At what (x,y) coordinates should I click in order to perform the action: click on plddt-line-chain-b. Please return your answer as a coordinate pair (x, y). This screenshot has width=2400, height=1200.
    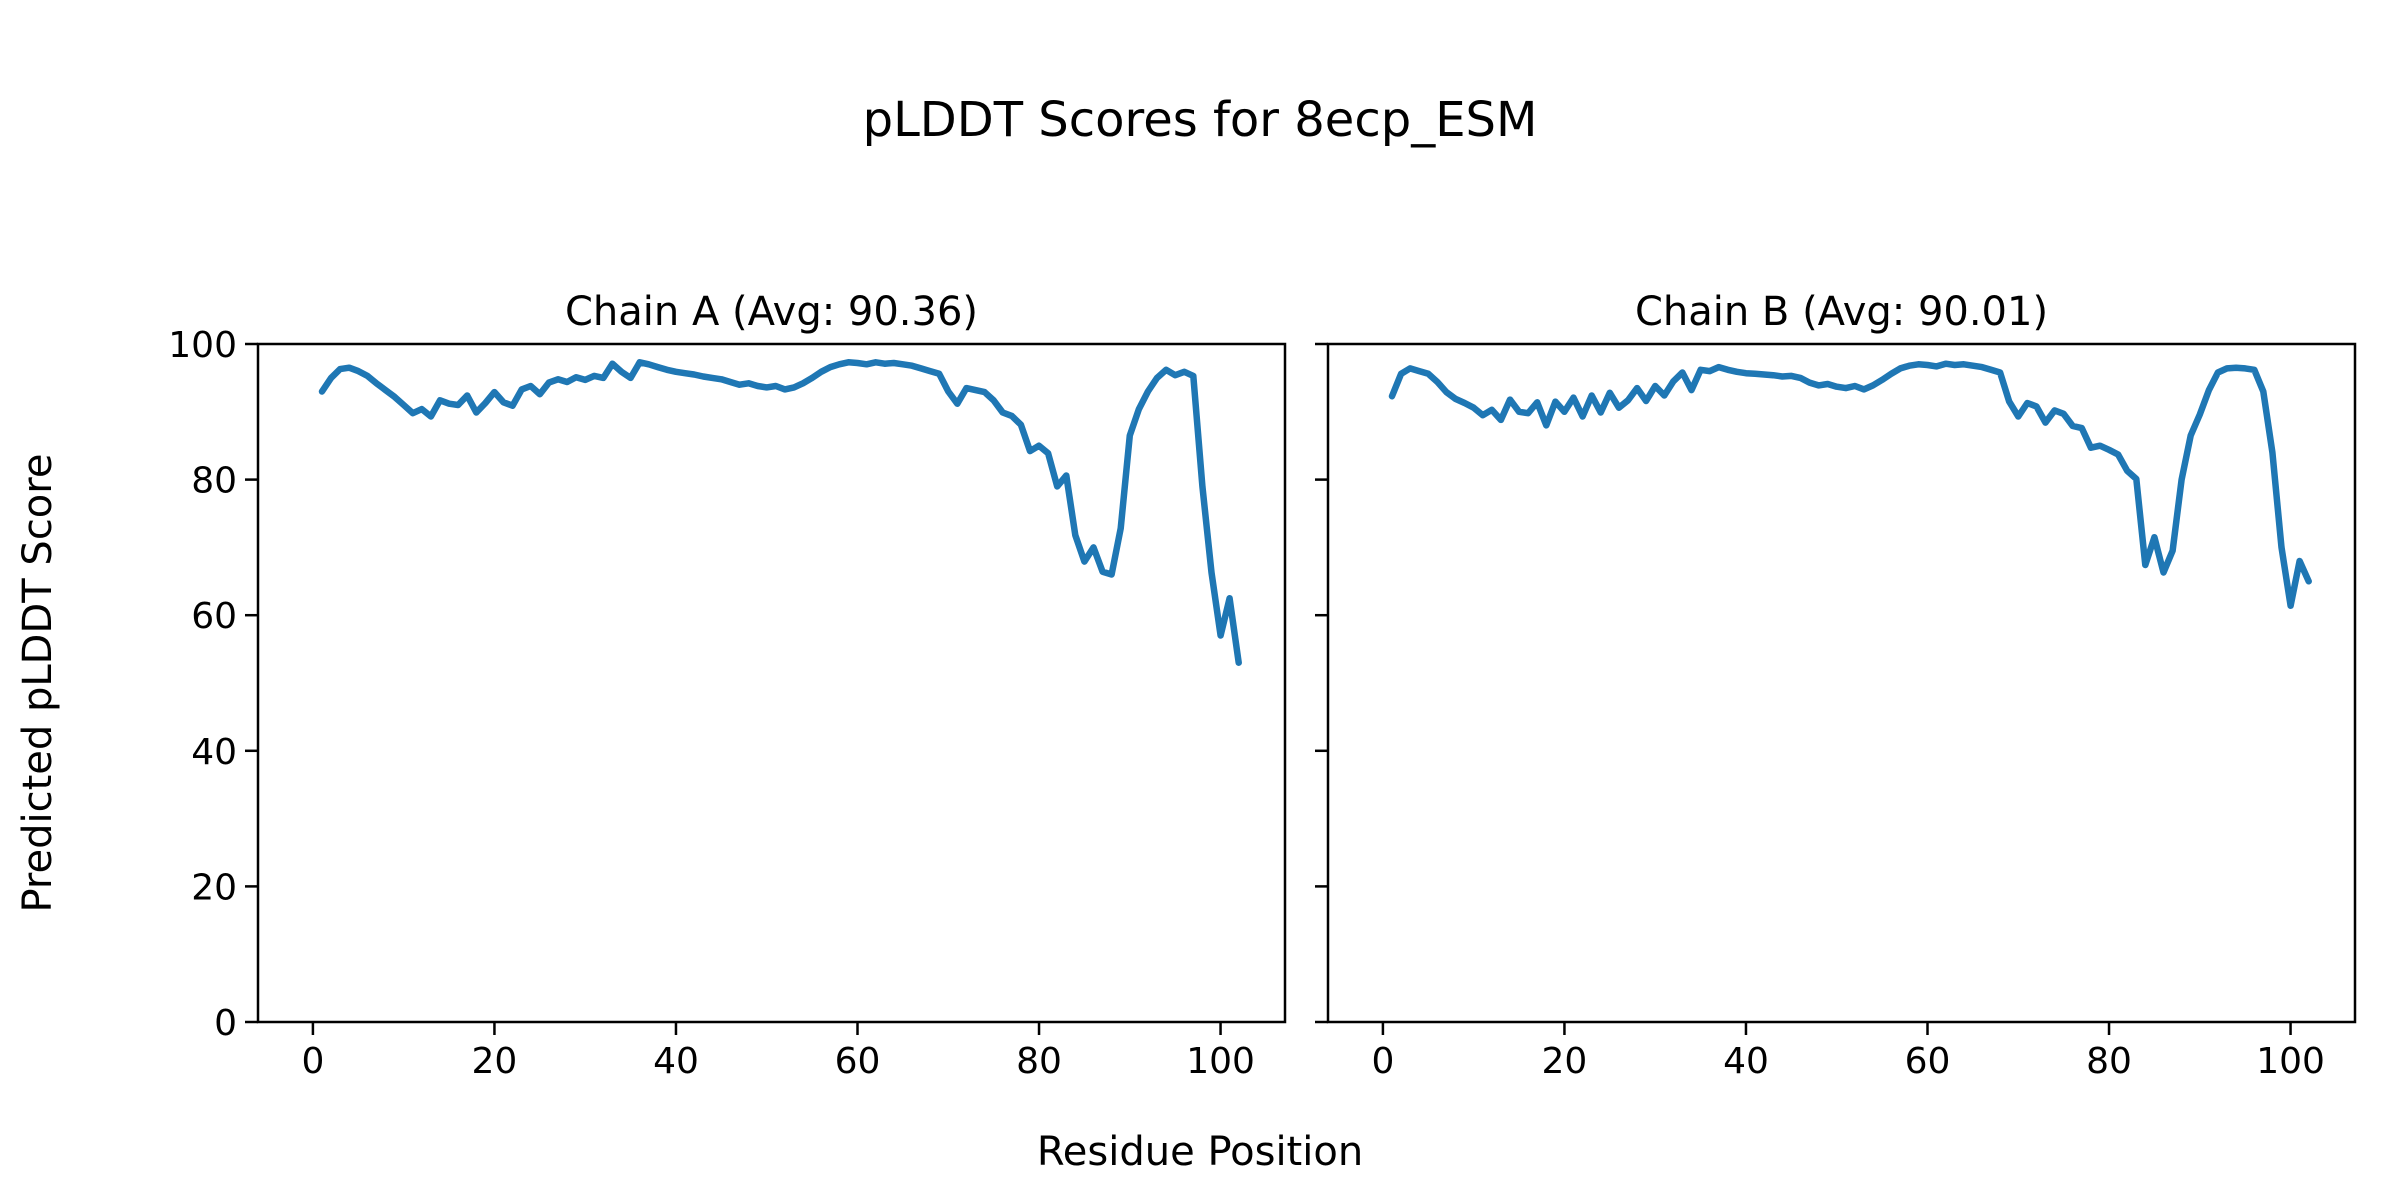
    Looking at the image, I should click on (1850, 484).